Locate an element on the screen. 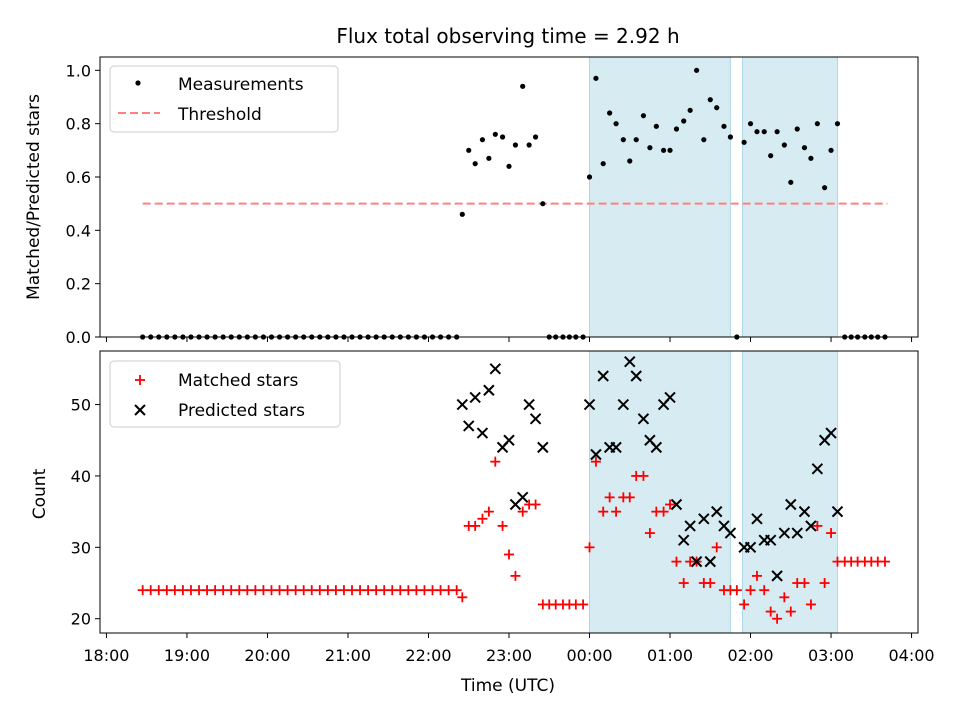 This screenshot has width=960, height=720. legend-threshold-label: Threshold is located at coordinates (219, 115).